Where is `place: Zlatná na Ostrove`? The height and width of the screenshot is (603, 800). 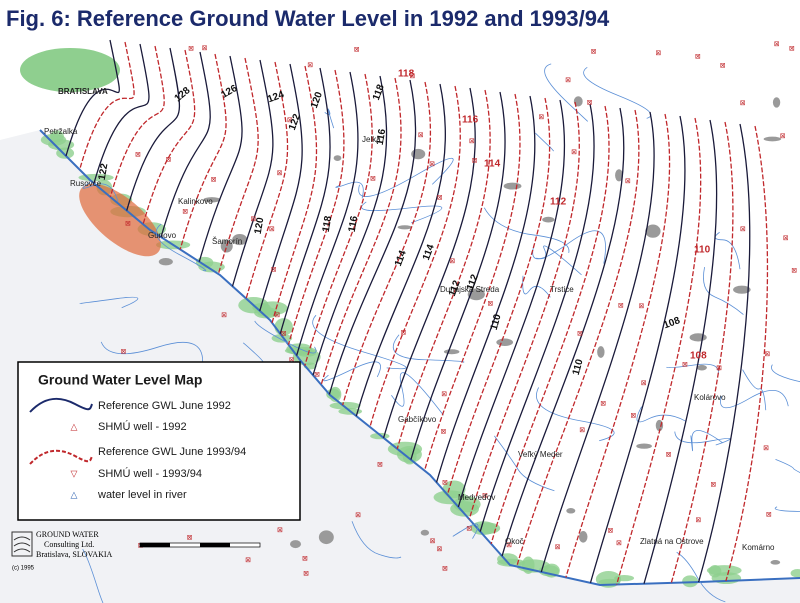 place: Zlatná na Ostrove is located at coordinates (672, 541).